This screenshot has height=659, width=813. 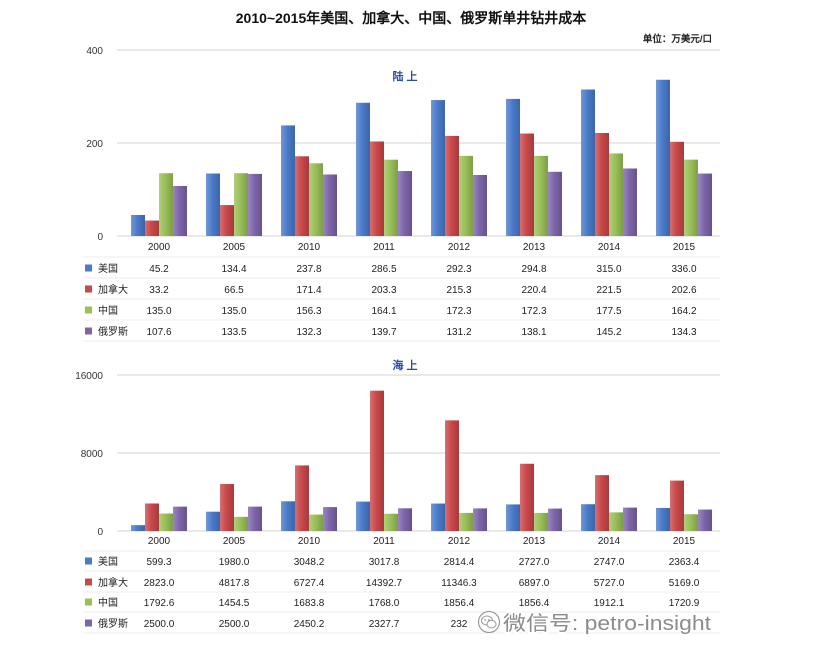 What do you see at coordinates (377, 460) in the screenshot?
I see `bar-offshore-canada-2011` at bounding box center [377, 460].